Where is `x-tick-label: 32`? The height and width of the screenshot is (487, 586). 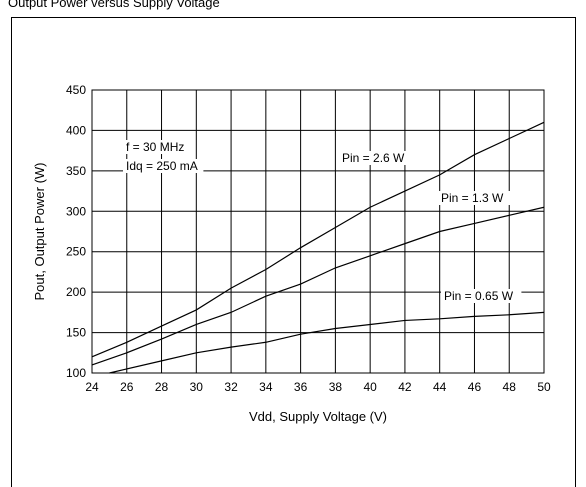
x-tick-label: 32 is located at coordinates (231, 387).